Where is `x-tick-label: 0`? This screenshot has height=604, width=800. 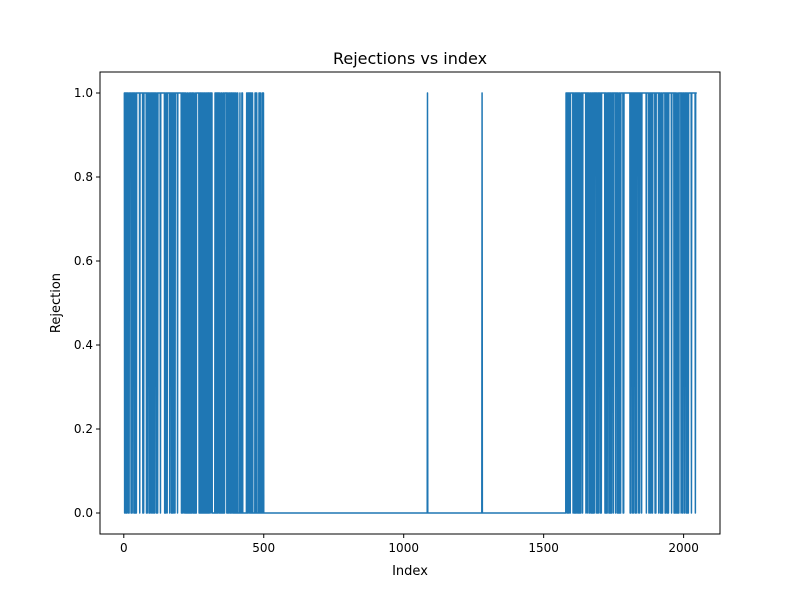 x-tick-label: 0 is located at coordinates (124, 548).